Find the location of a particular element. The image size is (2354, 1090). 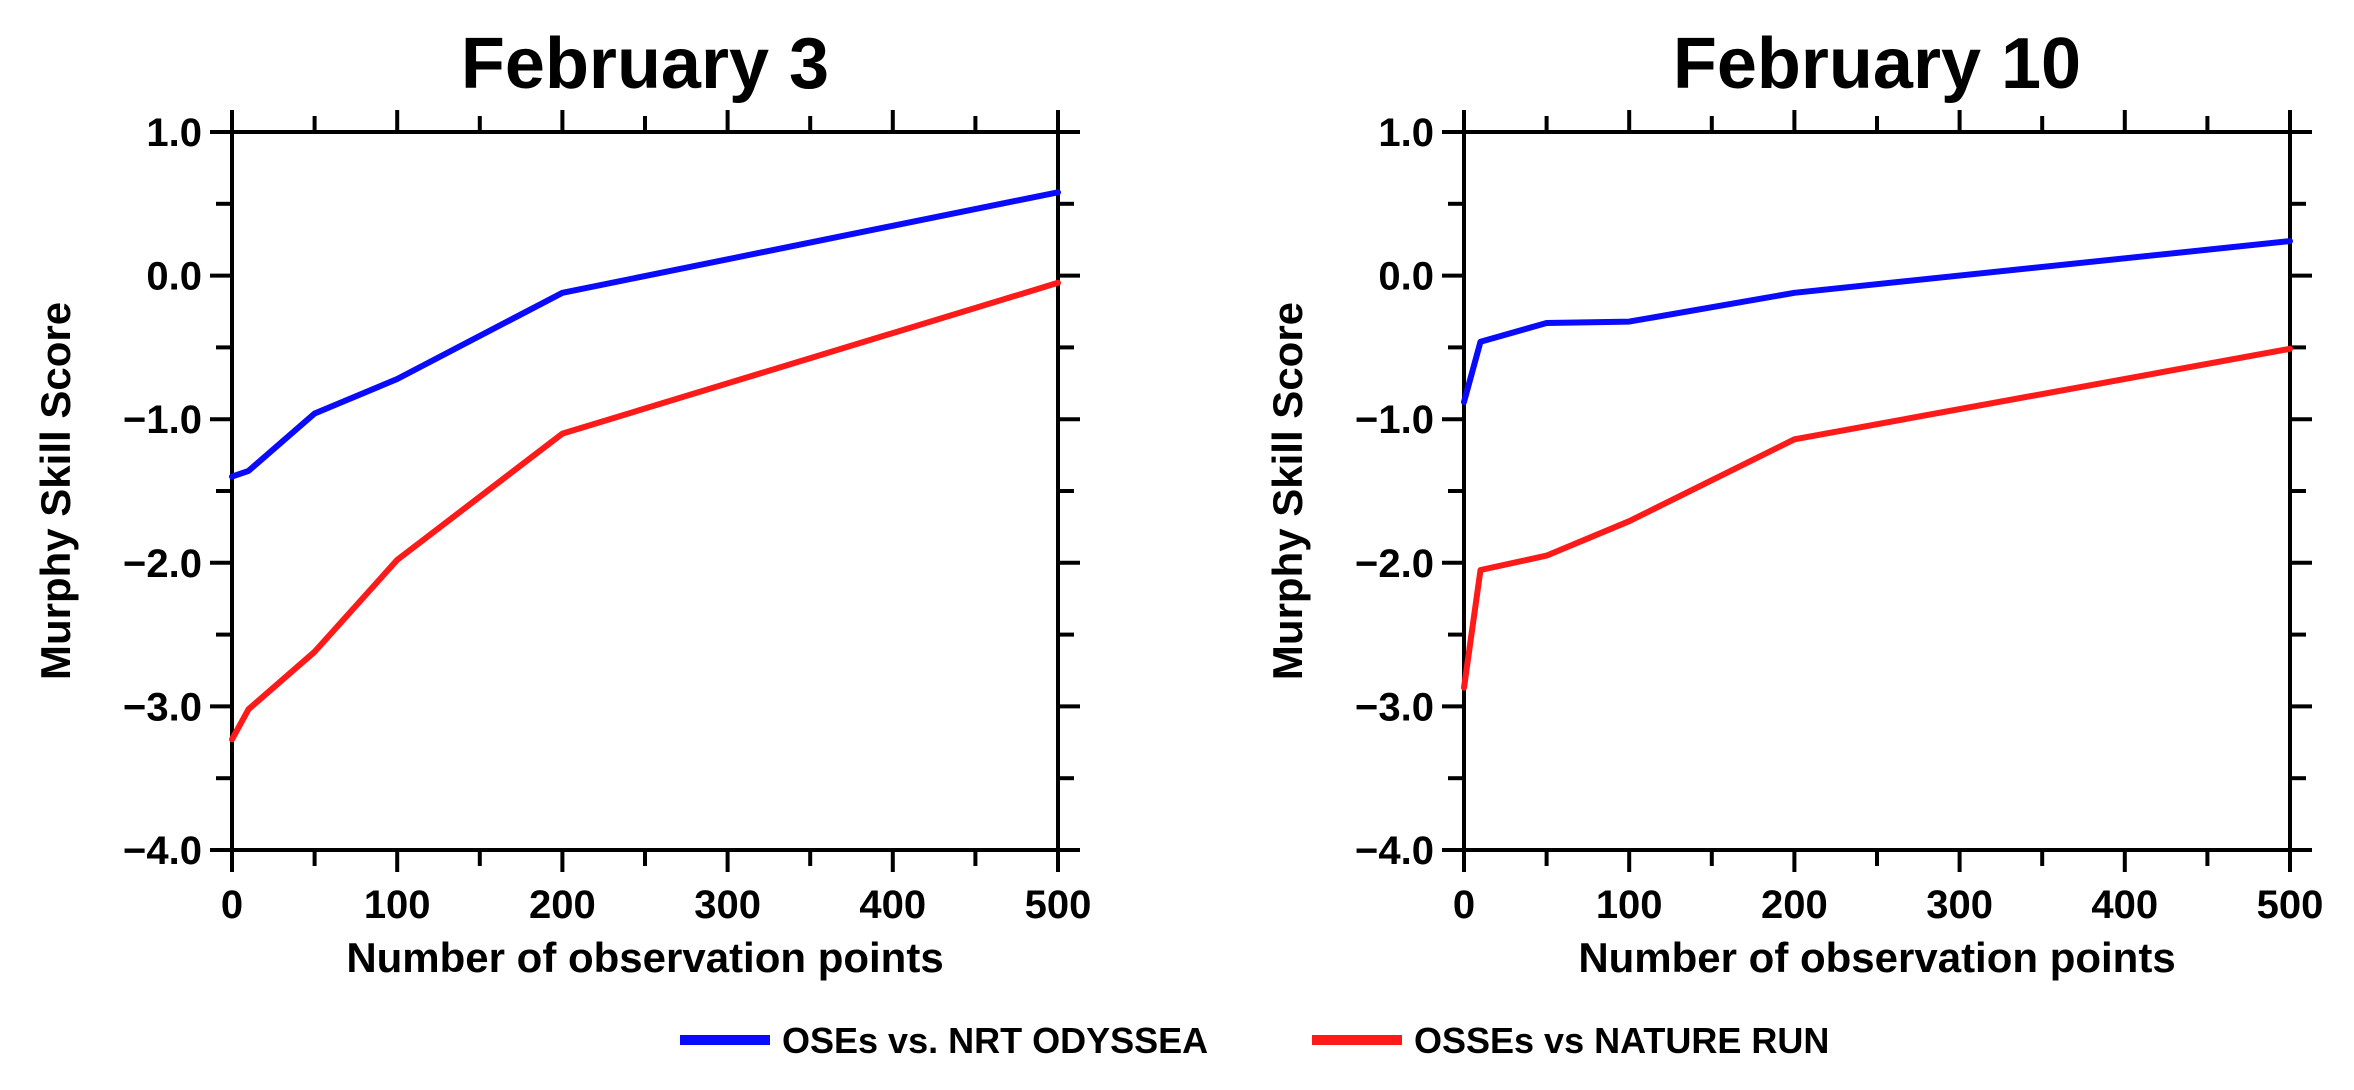

chart-title: February 3 is located at coordinates (645, 64).